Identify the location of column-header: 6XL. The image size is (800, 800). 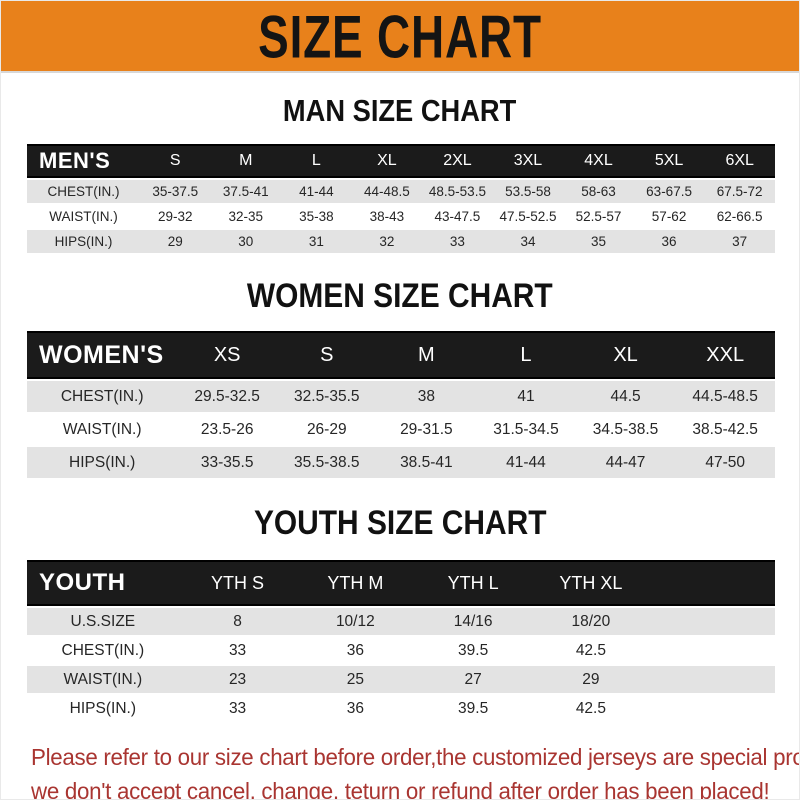
(739, 161).